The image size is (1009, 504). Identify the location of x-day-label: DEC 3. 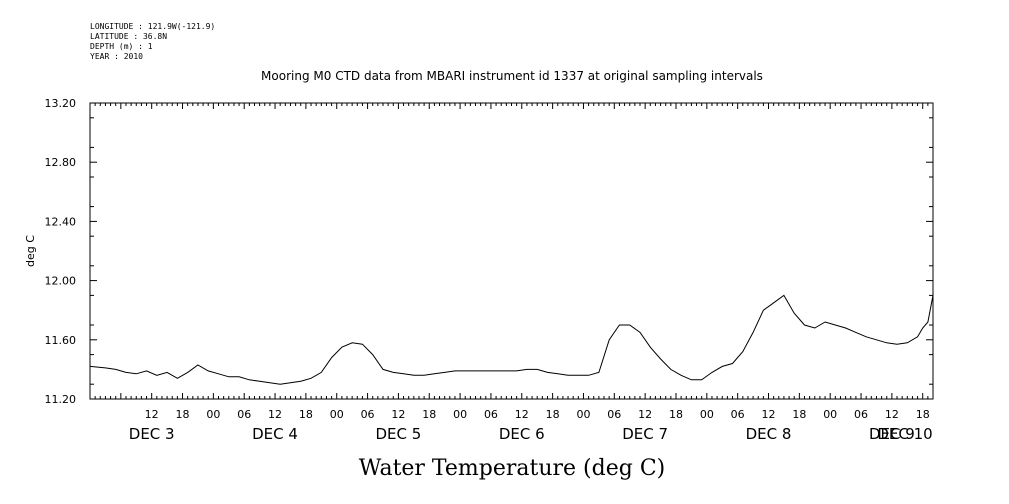
(152, 434).